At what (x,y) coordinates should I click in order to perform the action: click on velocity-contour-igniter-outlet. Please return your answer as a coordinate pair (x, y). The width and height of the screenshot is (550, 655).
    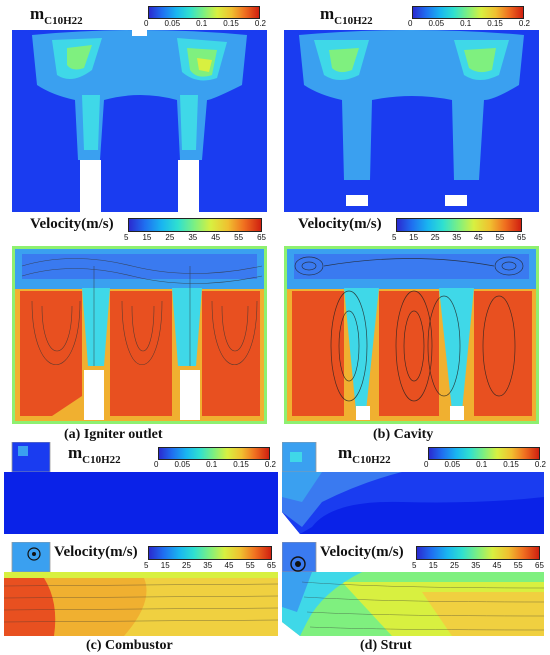
    Looking at the image, I should click on (139, 335).